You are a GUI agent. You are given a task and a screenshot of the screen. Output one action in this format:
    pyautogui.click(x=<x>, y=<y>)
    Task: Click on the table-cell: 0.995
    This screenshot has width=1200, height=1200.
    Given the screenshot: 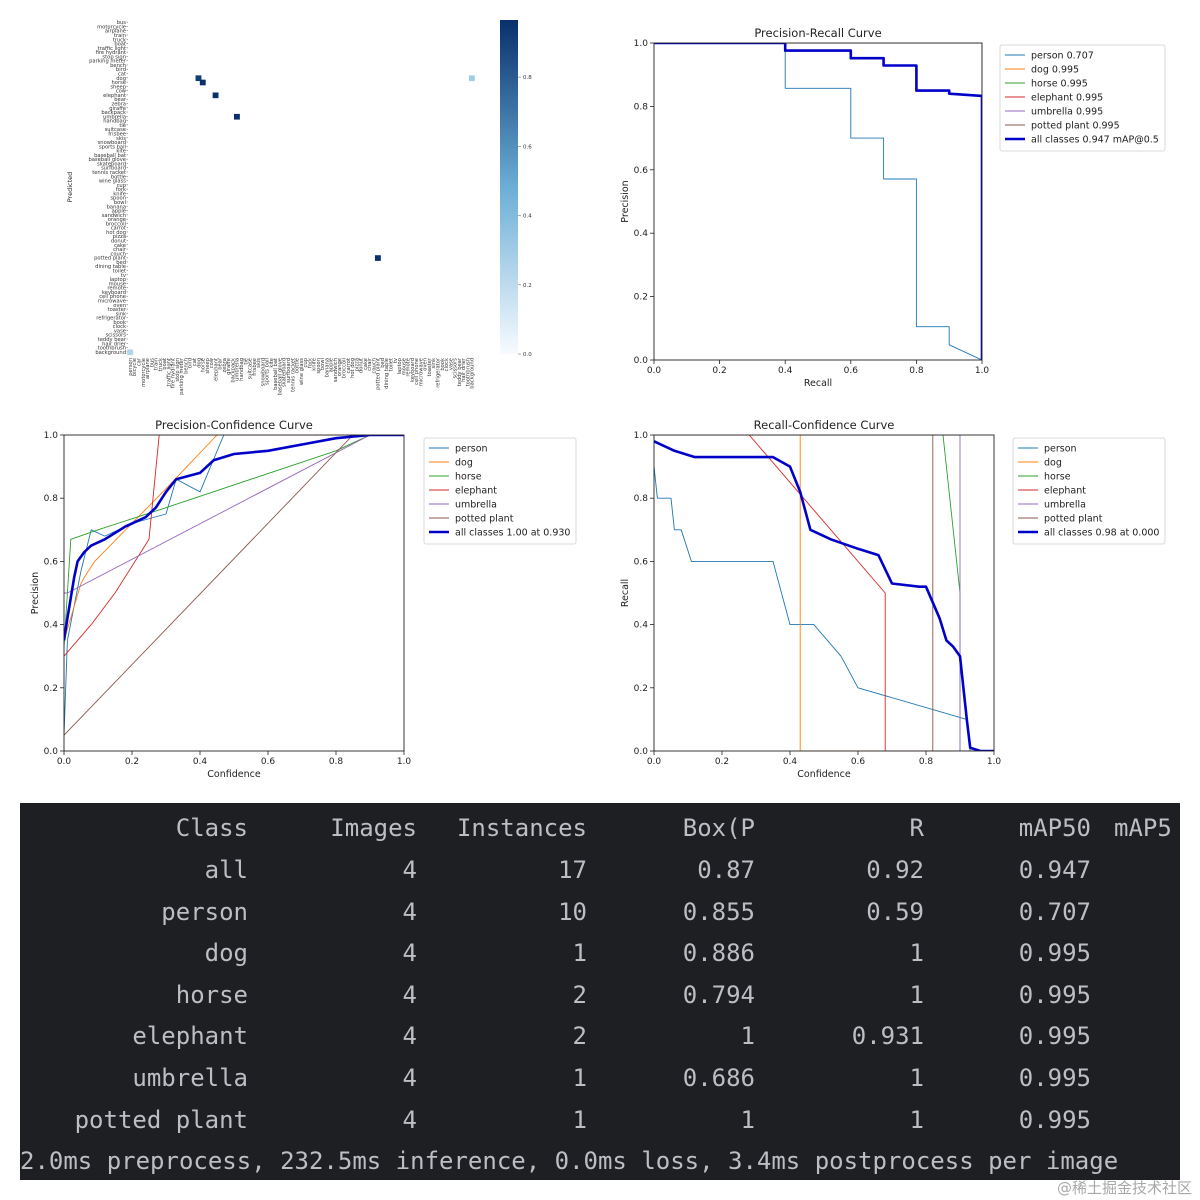 What is the action you would take?
    pyautogui.click(x=1054, y=953)
    